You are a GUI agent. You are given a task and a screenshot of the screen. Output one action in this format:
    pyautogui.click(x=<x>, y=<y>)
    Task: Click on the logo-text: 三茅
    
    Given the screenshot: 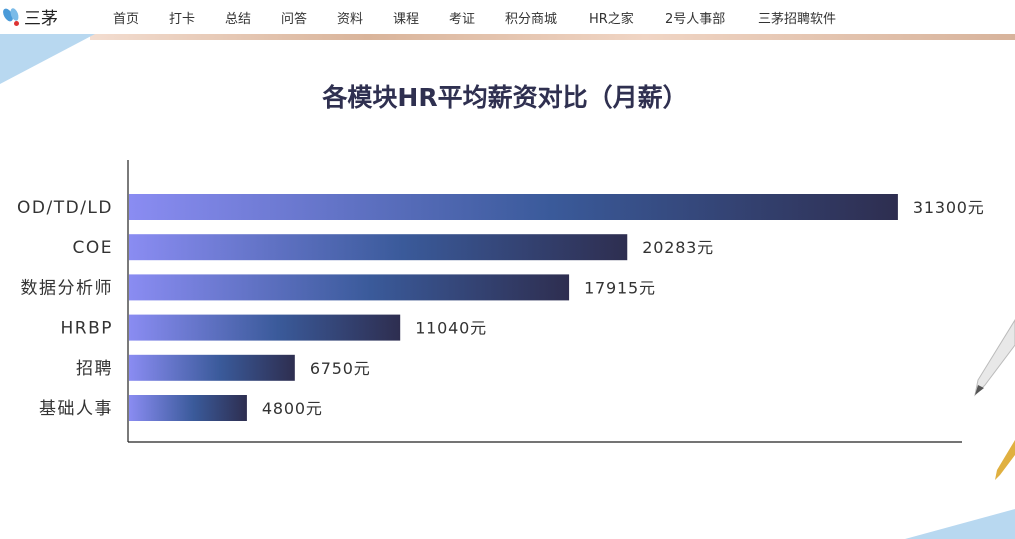 What is the action you would take?
    pyautogui.click(x=41, y=19)
    